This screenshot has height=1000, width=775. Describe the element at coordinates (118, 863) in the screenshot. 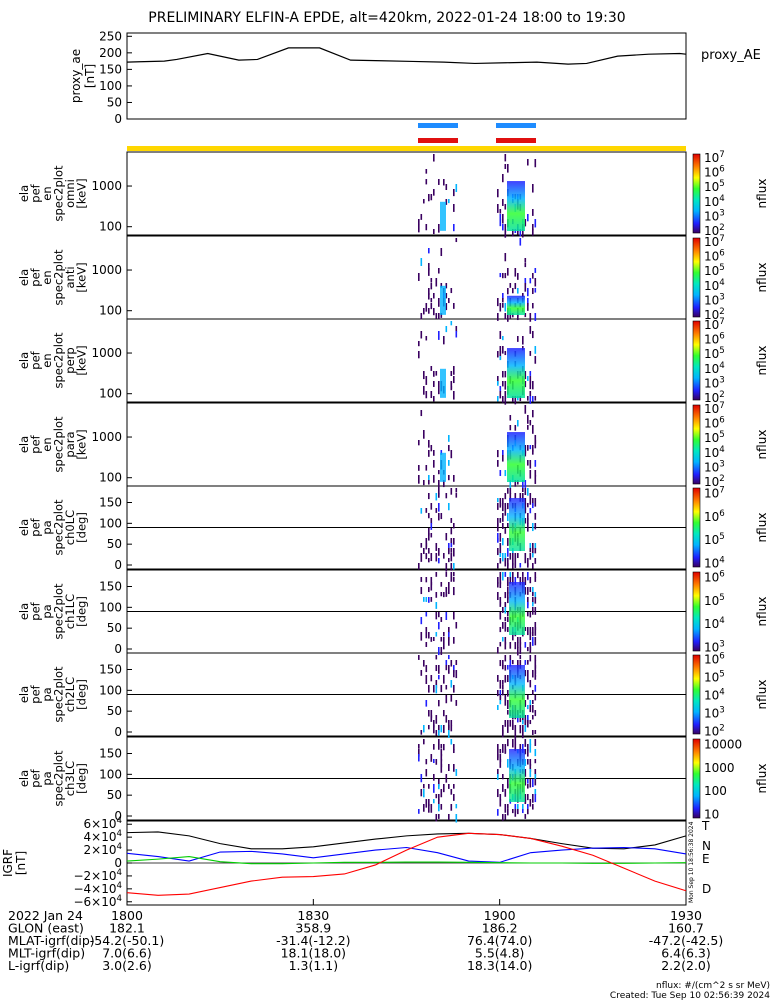

I see `igrf-tick-label: 0` at that location.